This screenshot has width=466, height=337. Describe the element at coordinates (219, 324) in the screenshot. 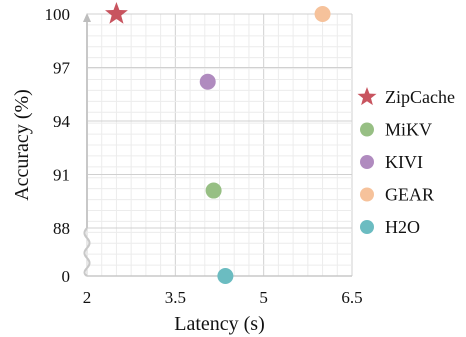

I see `x-axis-label: Latency (s)` at that location.